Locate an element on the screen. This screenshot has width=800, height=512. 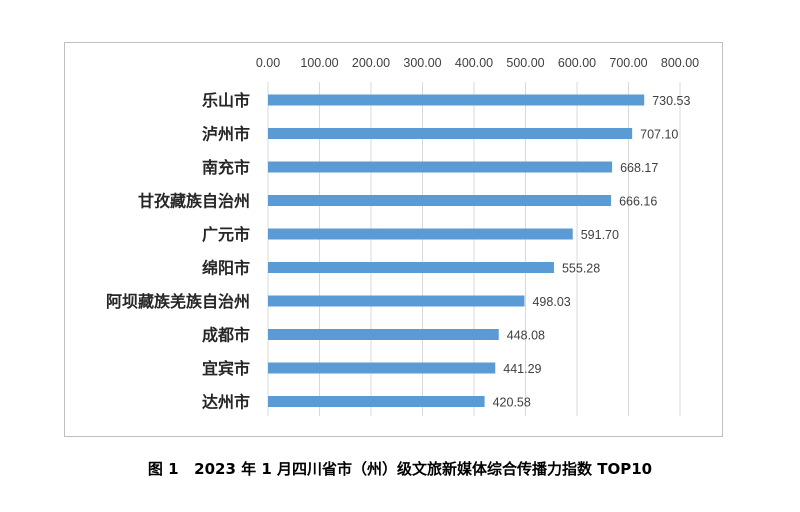
category-label: 宜宾市 is located at coordinates (226, 368).